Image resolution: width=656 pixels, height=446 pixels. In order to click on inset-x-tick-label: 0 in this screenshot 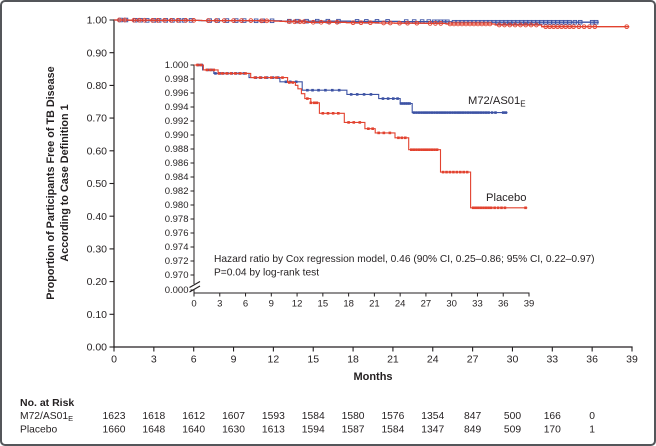, I will do `click(193, 304)`.